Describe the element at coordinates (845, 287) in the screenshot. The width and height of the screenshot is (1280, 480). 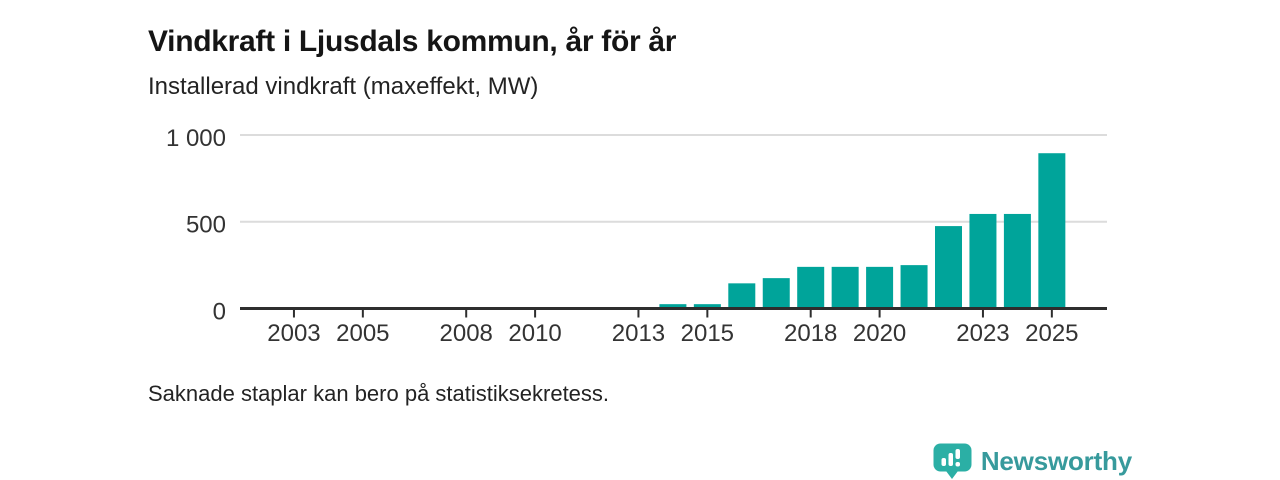
I see `bar-2019` at that location.